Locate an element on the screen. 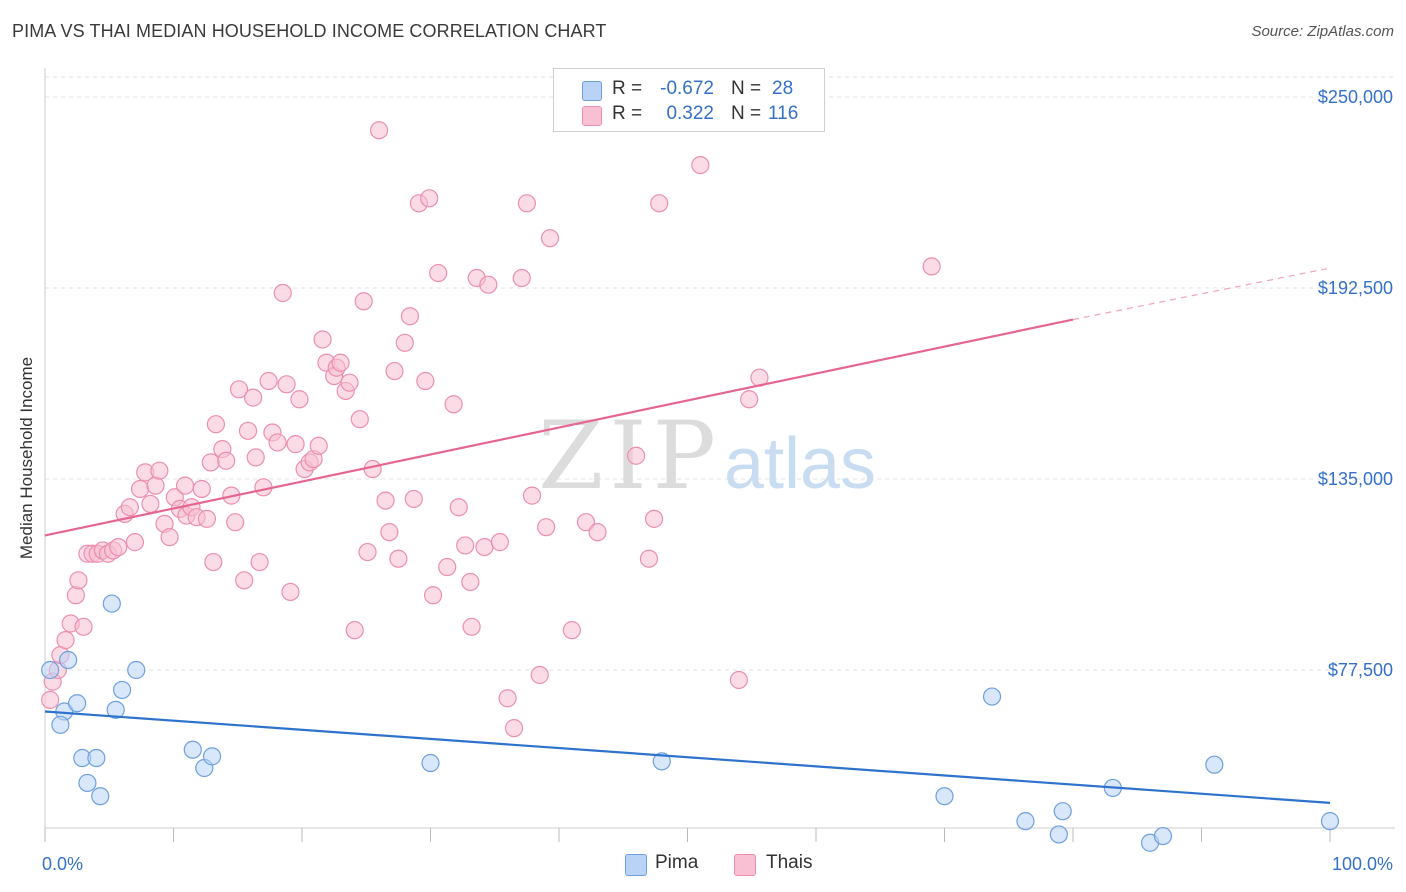 This screenshot has width=1406, height=892. bottom-legend-label: Pima is located at coordinates (677, 862).